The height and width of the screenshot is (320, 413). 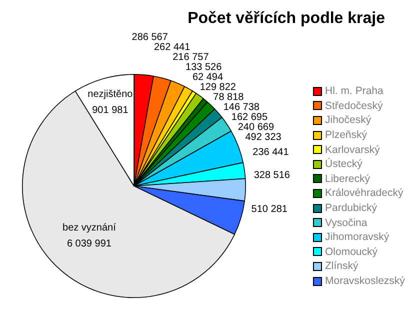 I want to click on data-label: 129 822, so click(x=218, y=87).